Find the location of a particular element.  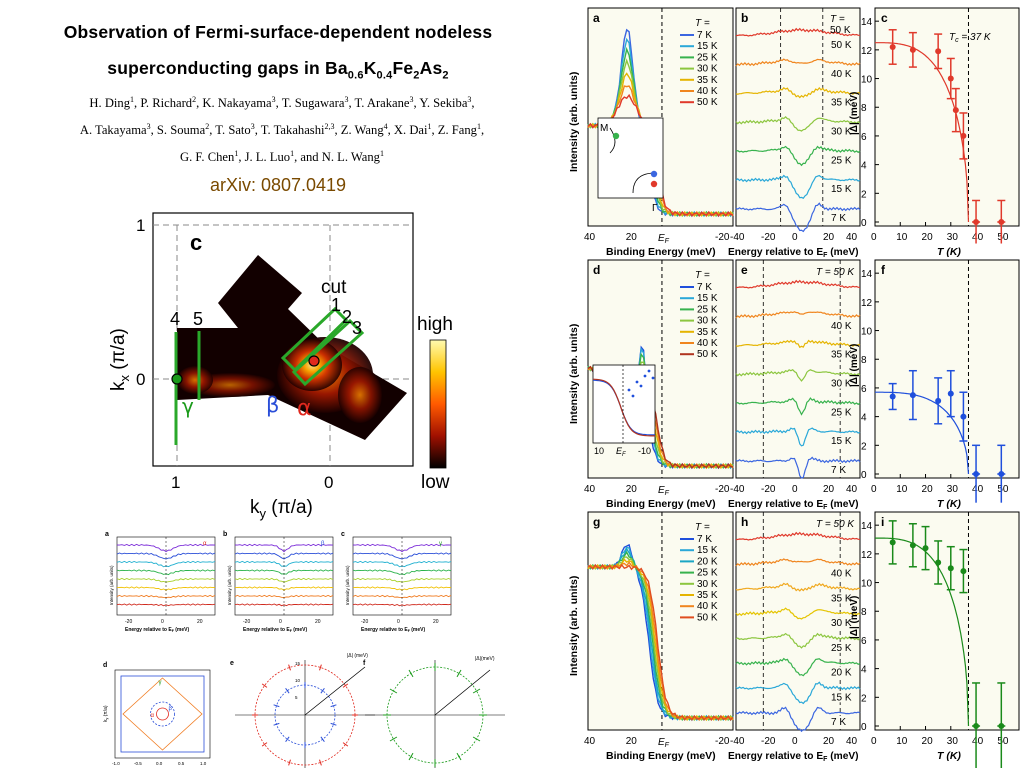

sym-xtick: 0 is located at coordinates (795, 741).